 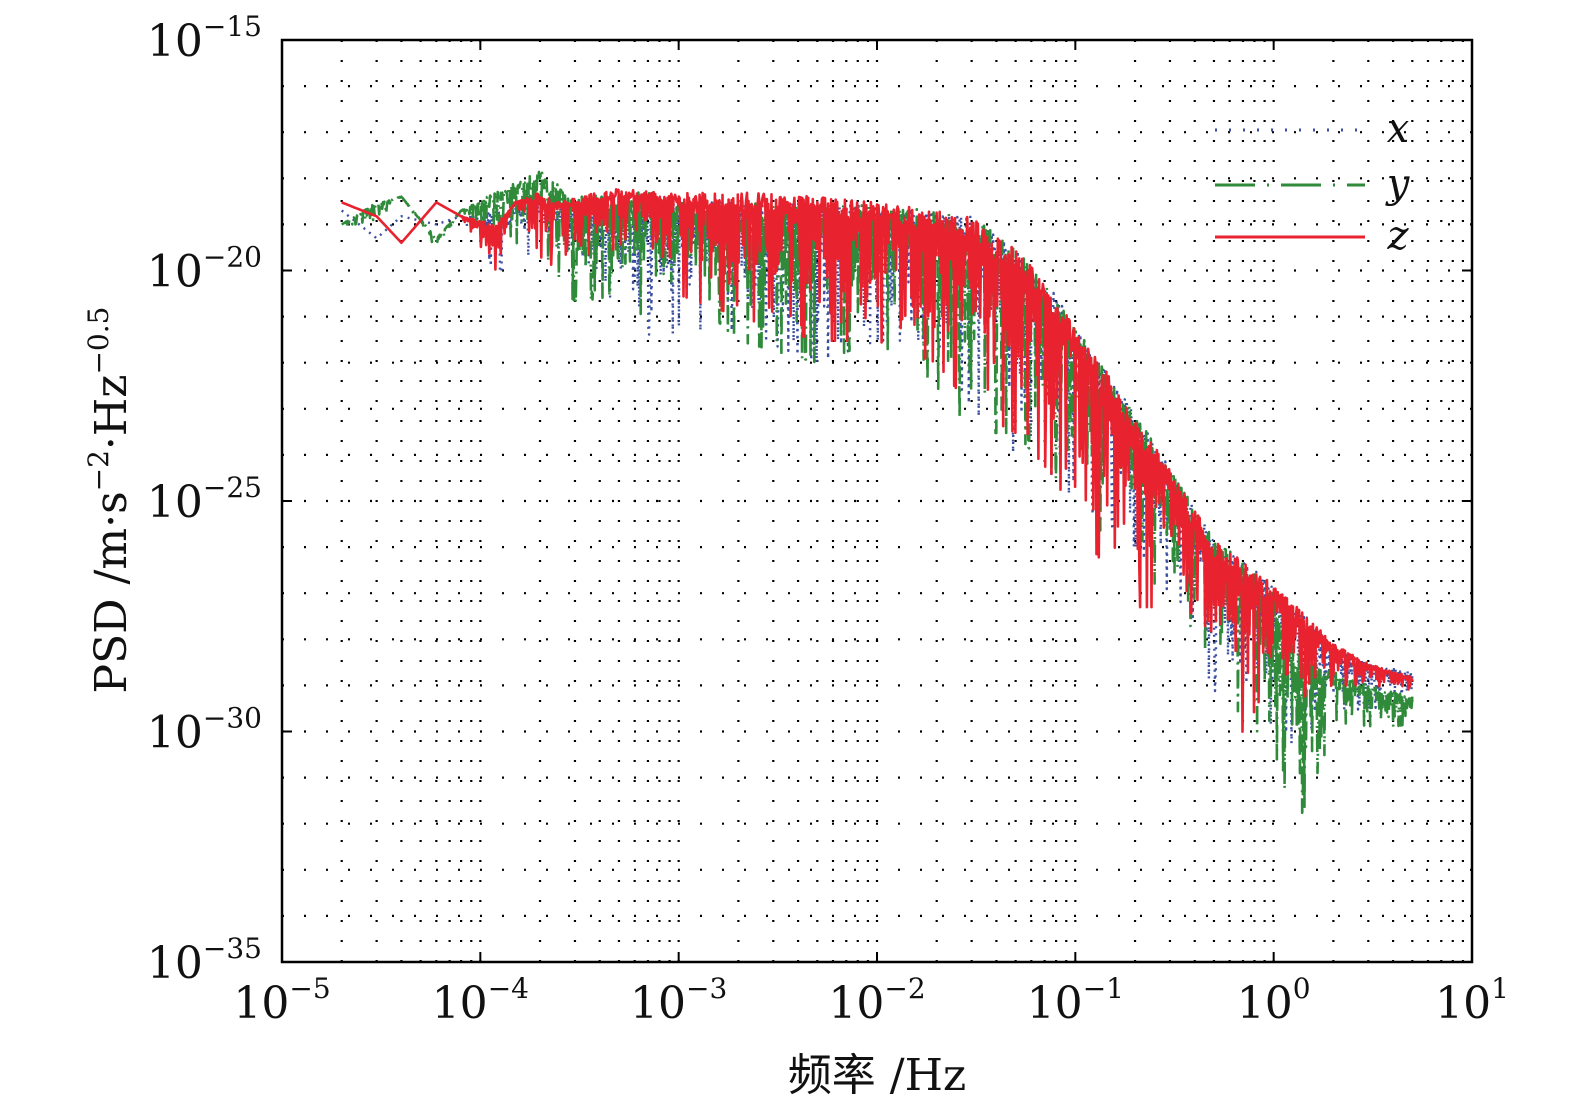 I want to click on y-tick-label: 10−25, so click(x=204, y=499).